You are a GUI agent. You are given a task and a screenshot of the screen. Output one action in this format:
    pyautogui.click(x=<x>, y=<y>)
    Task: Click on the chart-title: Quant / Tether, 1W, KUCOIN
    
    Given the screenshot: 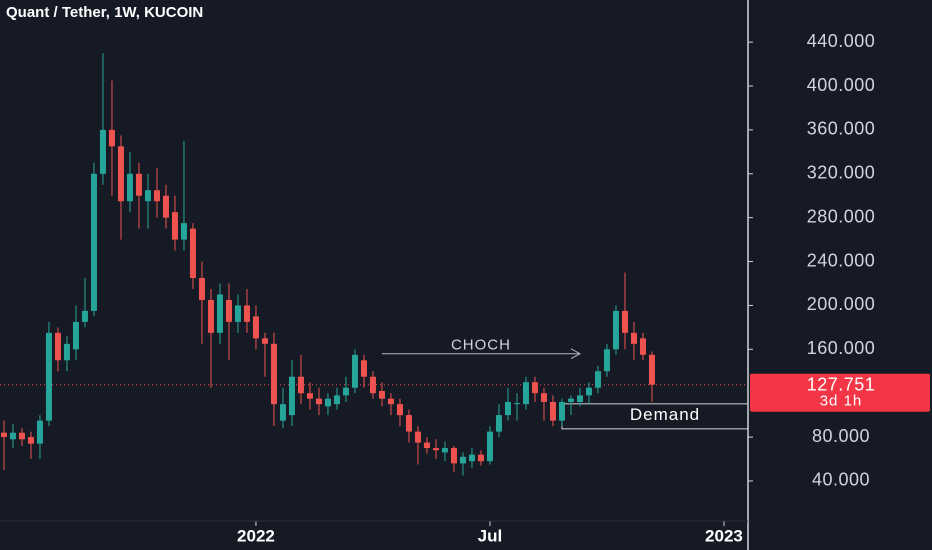 What is the action you would take?
    pyautogui.click(x=104, y=12)
    